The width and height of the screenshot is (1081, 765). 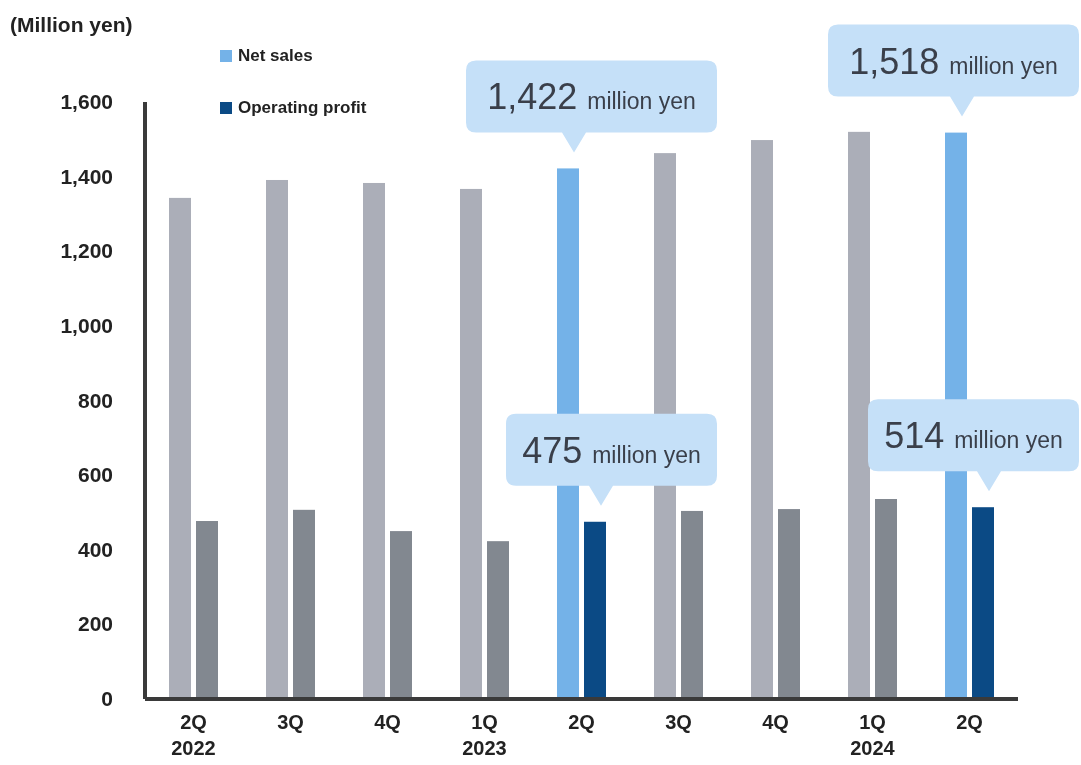 I want to click on x-tick-label: 1Q 2024, so click(x=873, y=735).